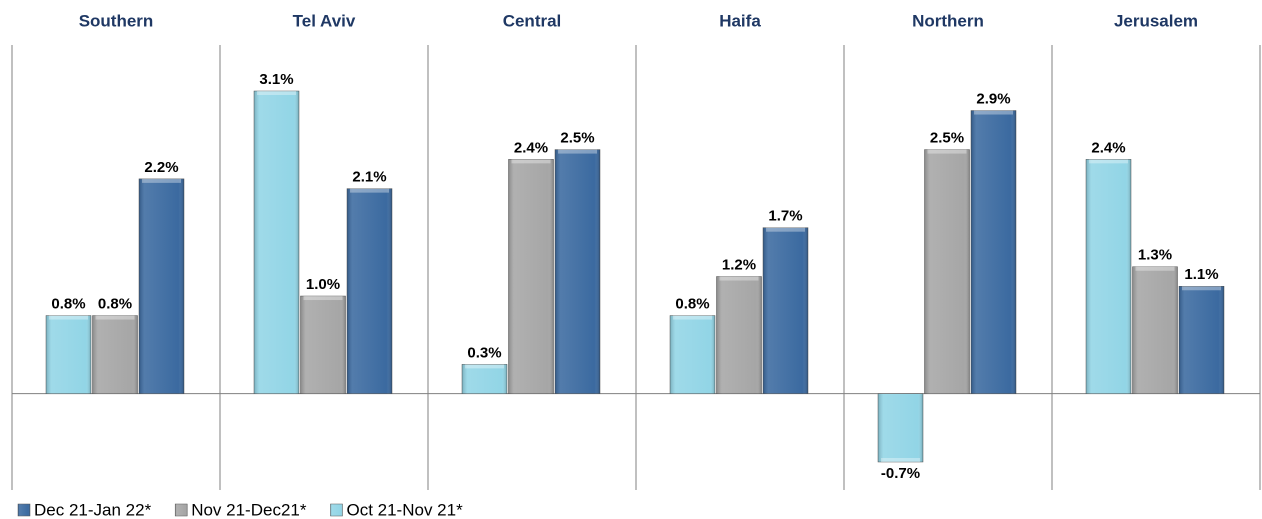 The height and width of the screenshot is (519, 1262). I want to click on panel-title: Haifa, so click(740, 20).